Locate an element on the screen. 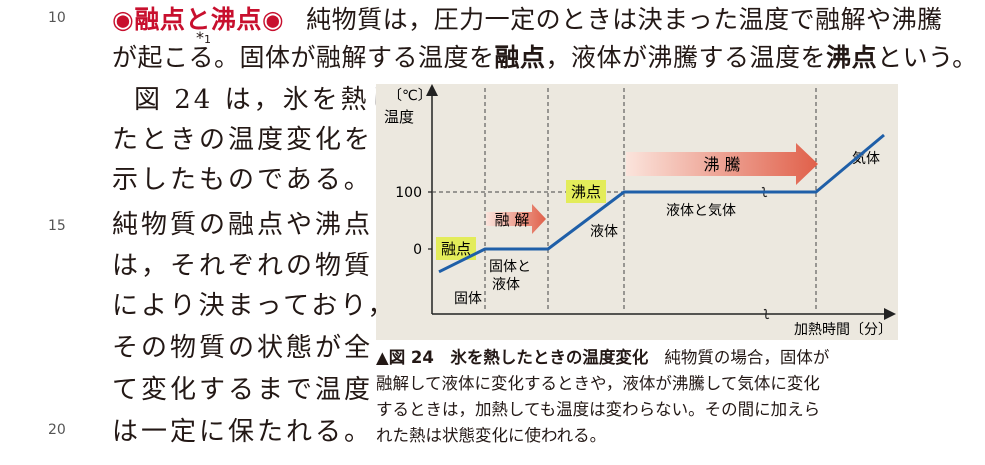 The width and height of the screenshot is (985, 465). caption-line-3: するときは，加熱しても温度は変わらない。その間に加えら is located at coordinates (598, 409).